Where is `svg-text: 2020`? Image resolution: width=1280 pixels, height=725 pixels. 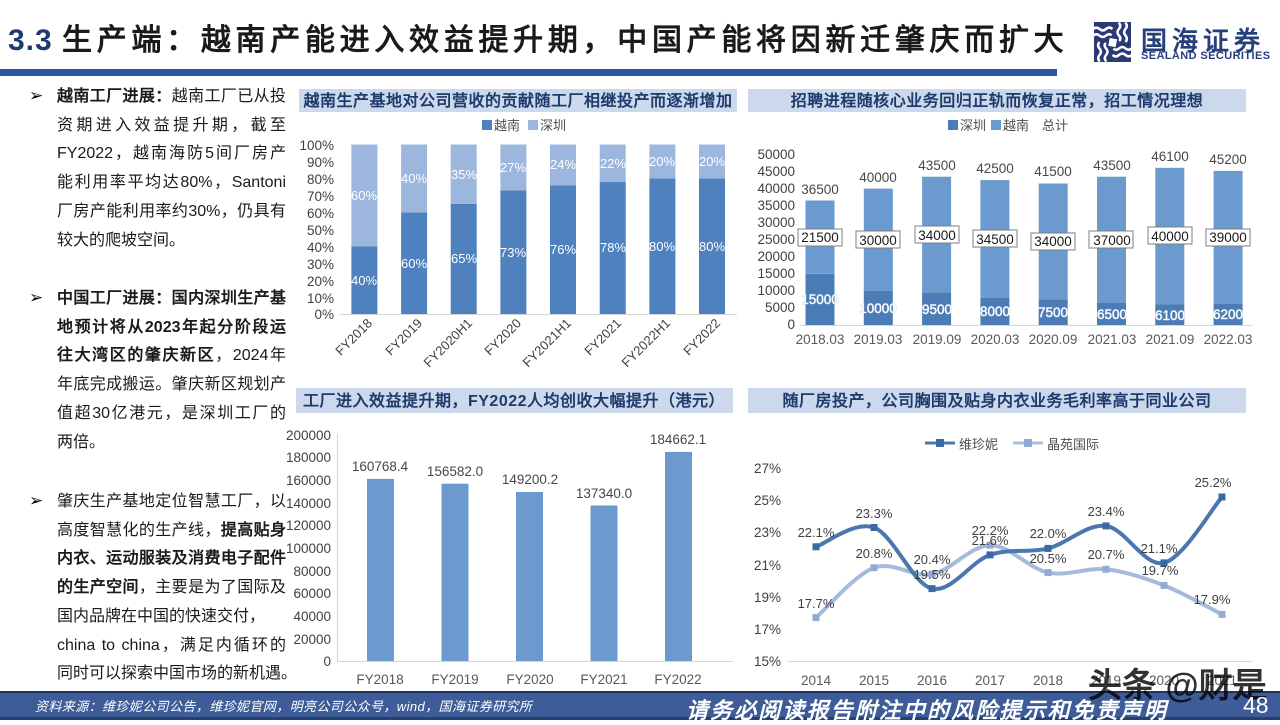
svg-text: 2020 is located at coordinates (1164, 680).